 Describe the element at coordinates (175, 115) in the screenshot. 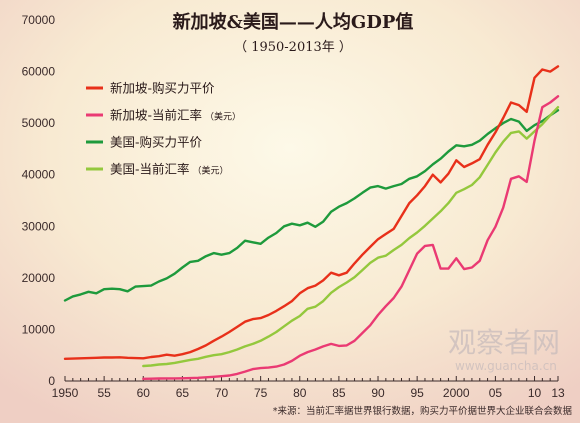

I see `legend-label: 新加坡-当前汇率 （美元）` at that location.